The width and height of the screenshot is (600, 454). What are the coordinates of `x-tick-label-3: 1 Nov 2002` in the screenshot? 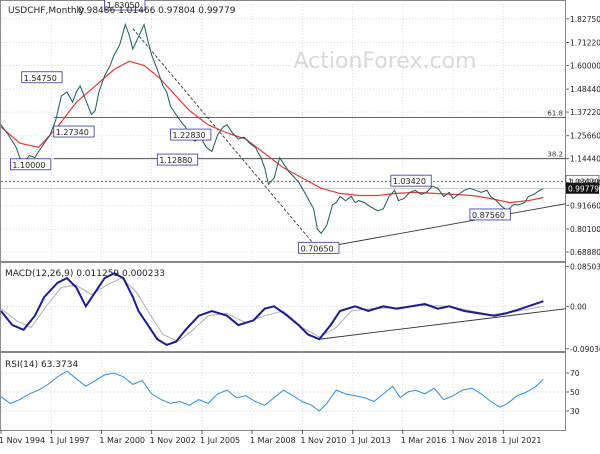 It's located at (173, 440).